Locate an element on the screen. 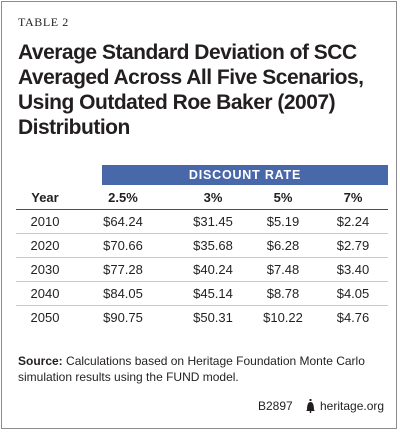 This screenshot has width=400, height=432. value-cell: $31.45 is located at coordinates (213, 221).